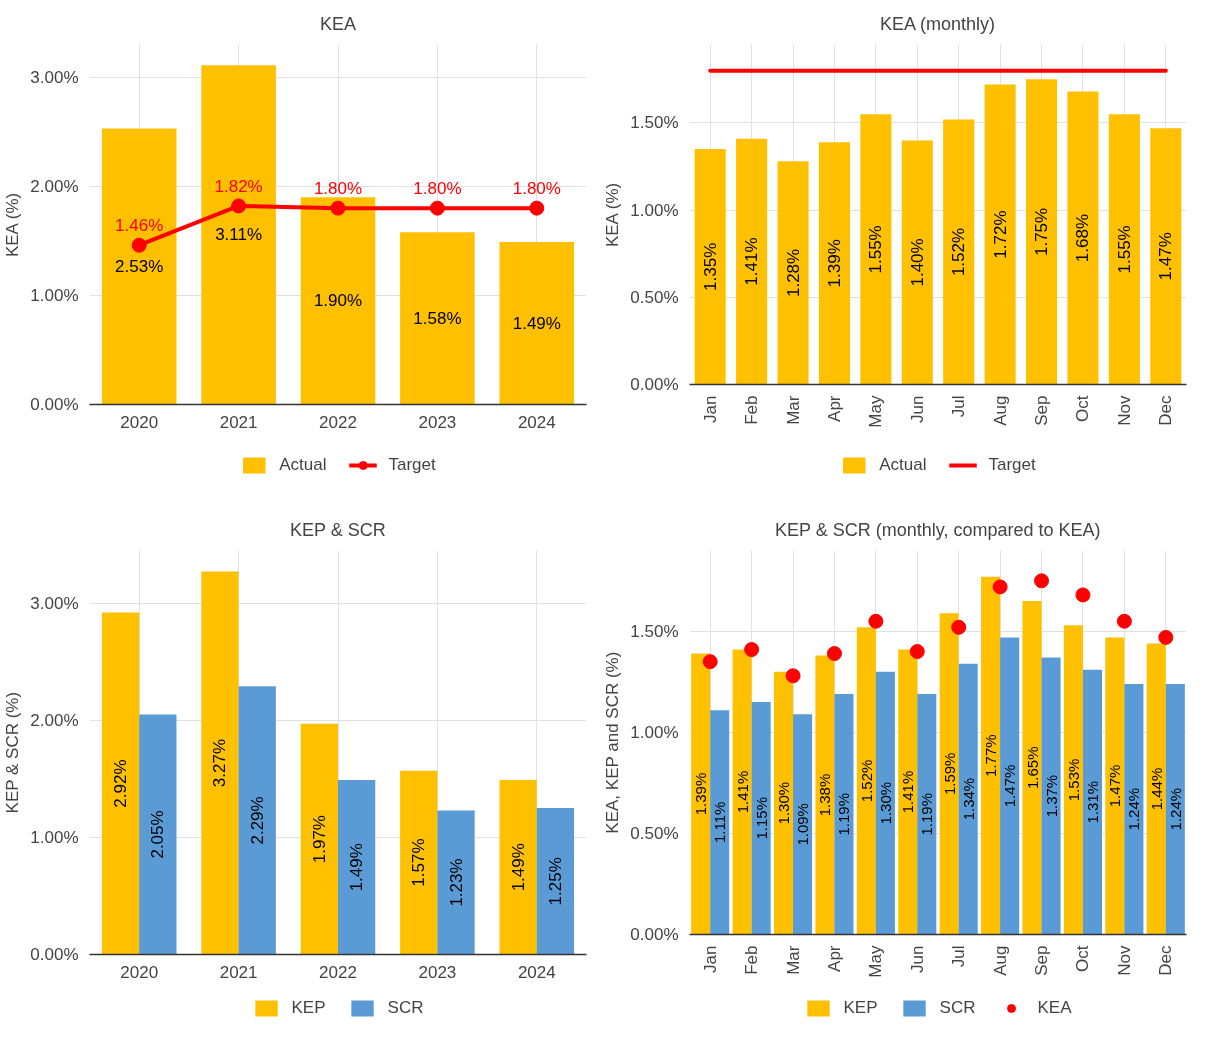  I want to click on data-label: 2.29%, so click(257, 820).